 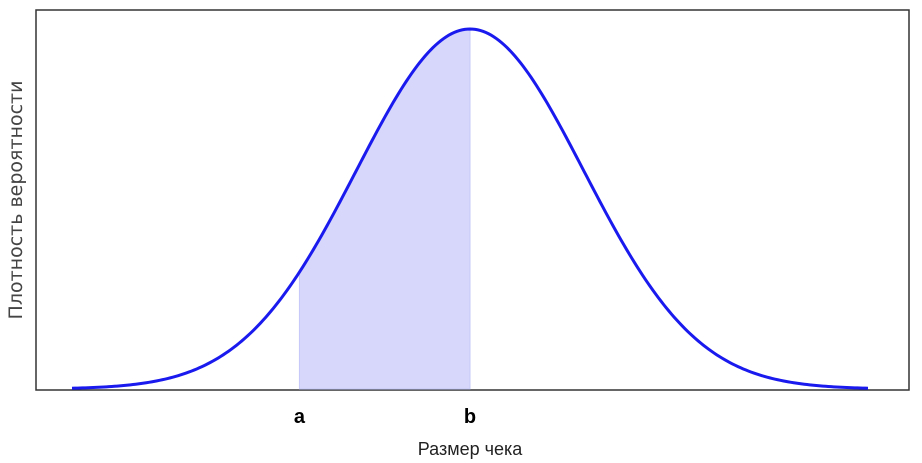 What do you see at coordinates (16, 200) in the screenshot?
I see `y-axis-label: Плотность вероятности` at bounding box center [16, 200].